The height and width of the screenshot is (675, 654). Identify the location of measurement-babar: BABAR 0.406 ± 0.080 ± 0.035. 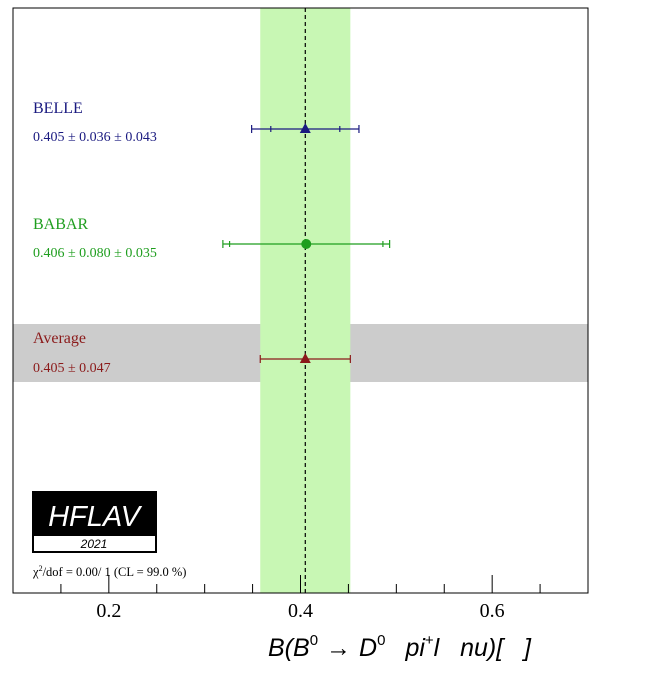
(212, 238).